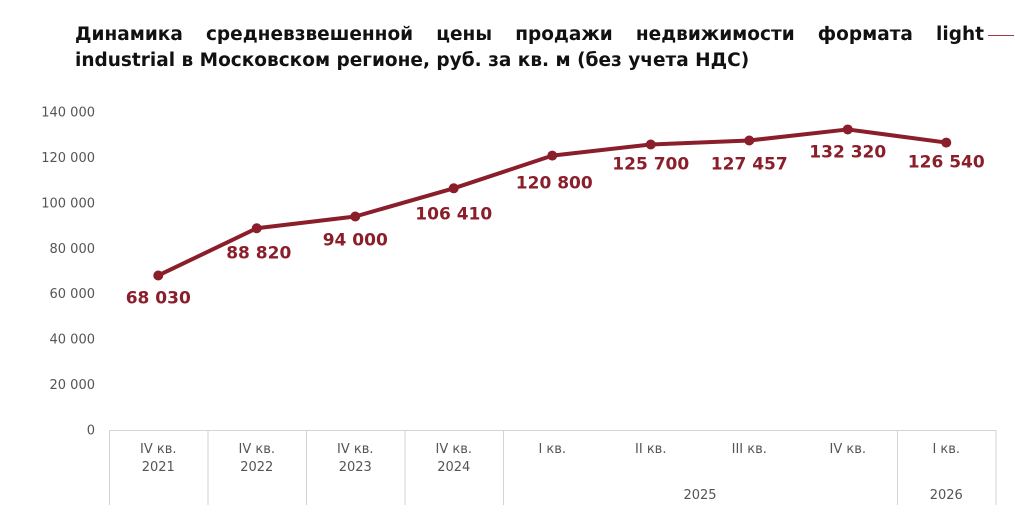  Describe the element at coordinates (453, 467) in the screenshot. I see `x-tick-year-label: 2024` at that location.